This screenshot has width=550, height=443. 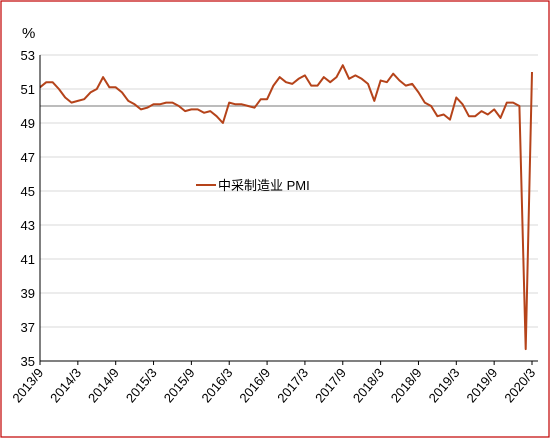 I want to click on x-tick-label: 2019/3, so click(x=444, y=385).